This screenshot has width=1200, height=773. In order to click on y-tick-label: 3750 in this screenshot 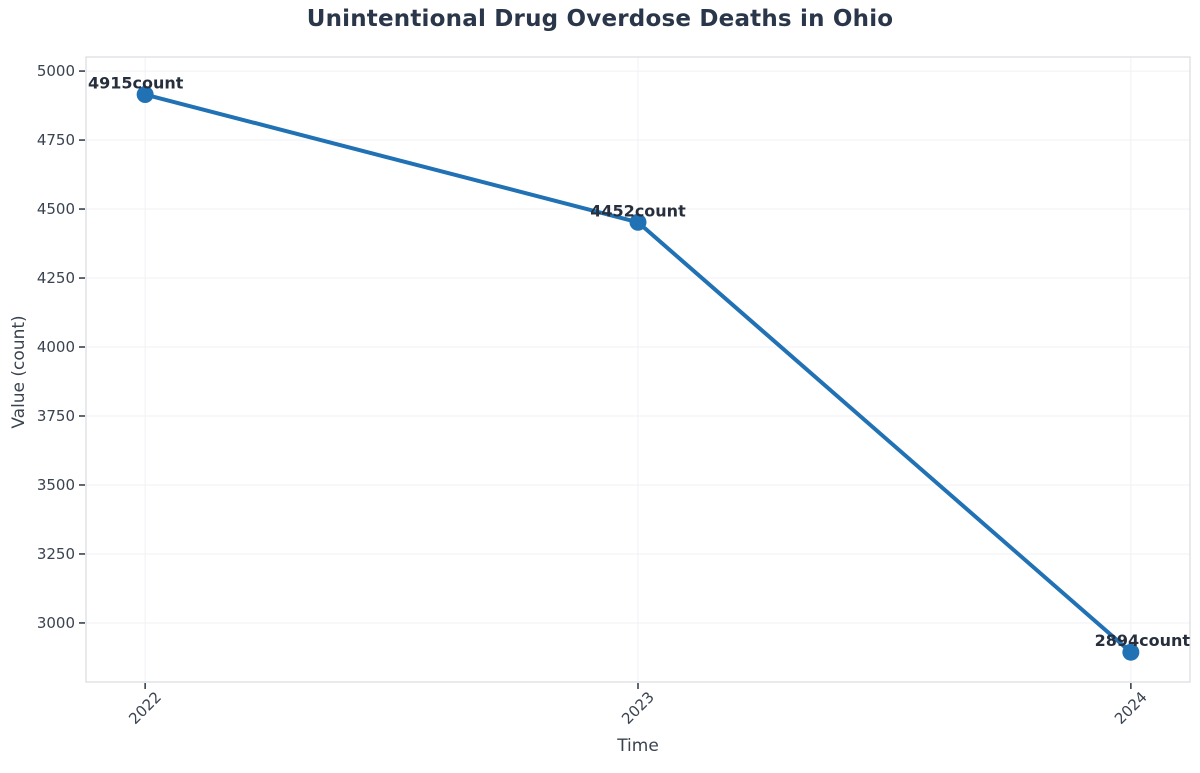, I will do `click(56, 416)`.